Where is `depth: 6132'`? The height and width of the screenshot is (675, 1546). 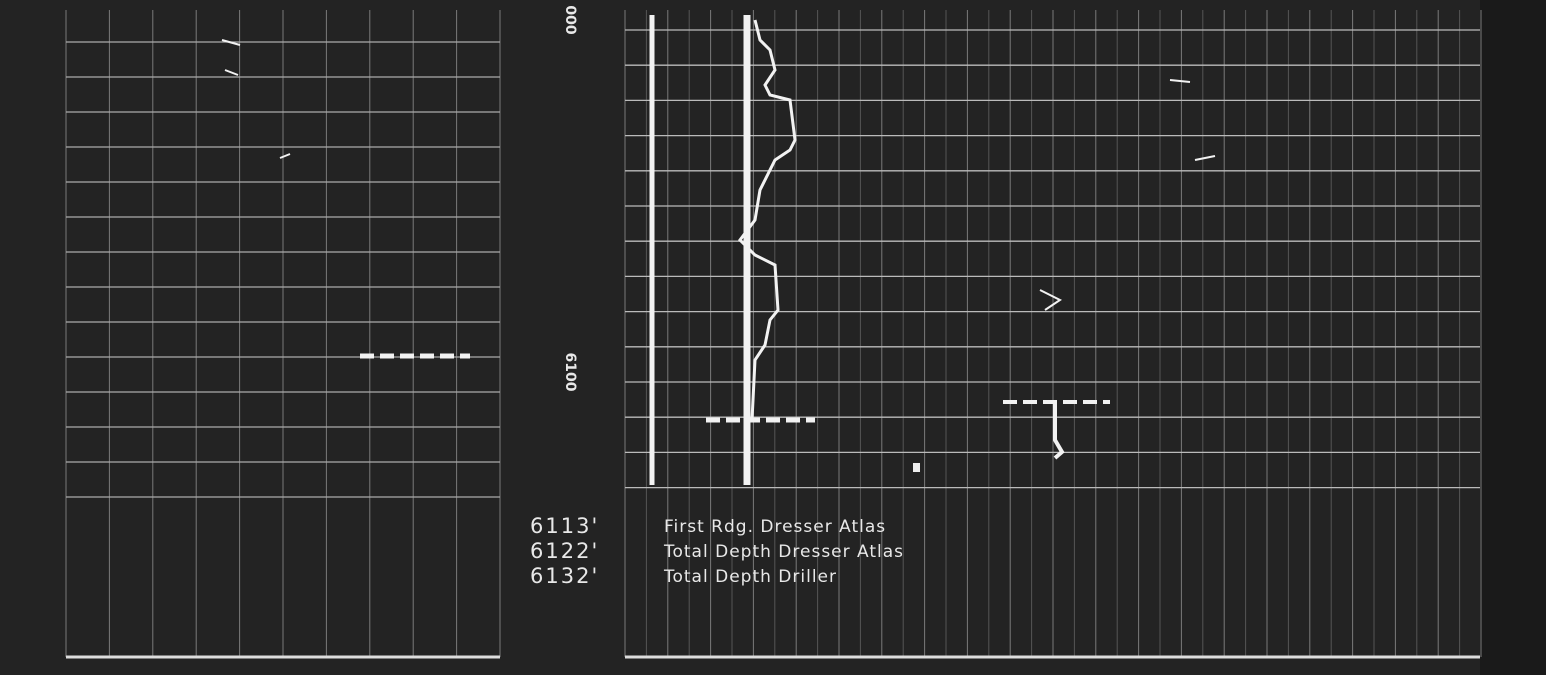
depth: 6132' is located at coordinates (564, 576).